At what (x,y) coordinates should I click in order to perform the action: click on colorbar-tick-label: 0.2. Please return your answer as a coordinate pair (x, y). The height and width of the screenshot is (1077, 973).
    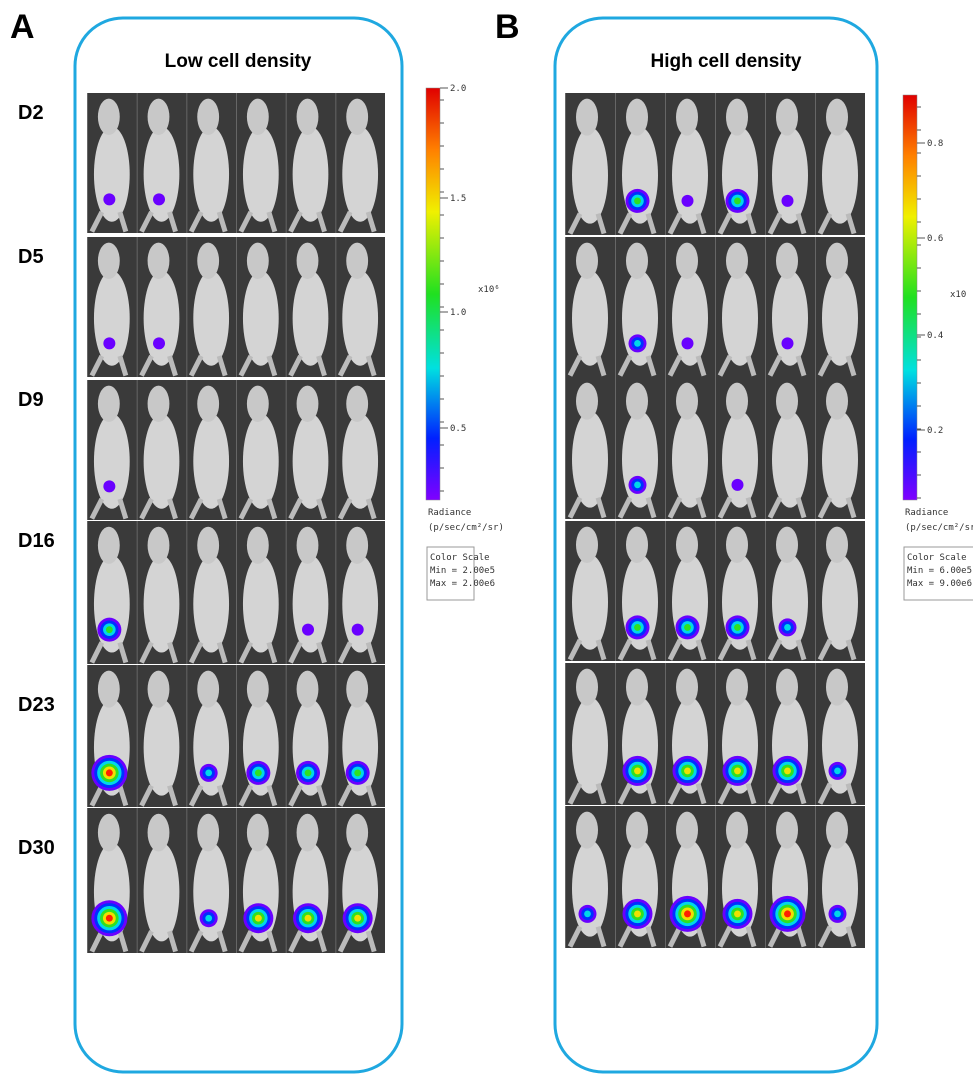
    Looking at the image, I should click on (935, 431).